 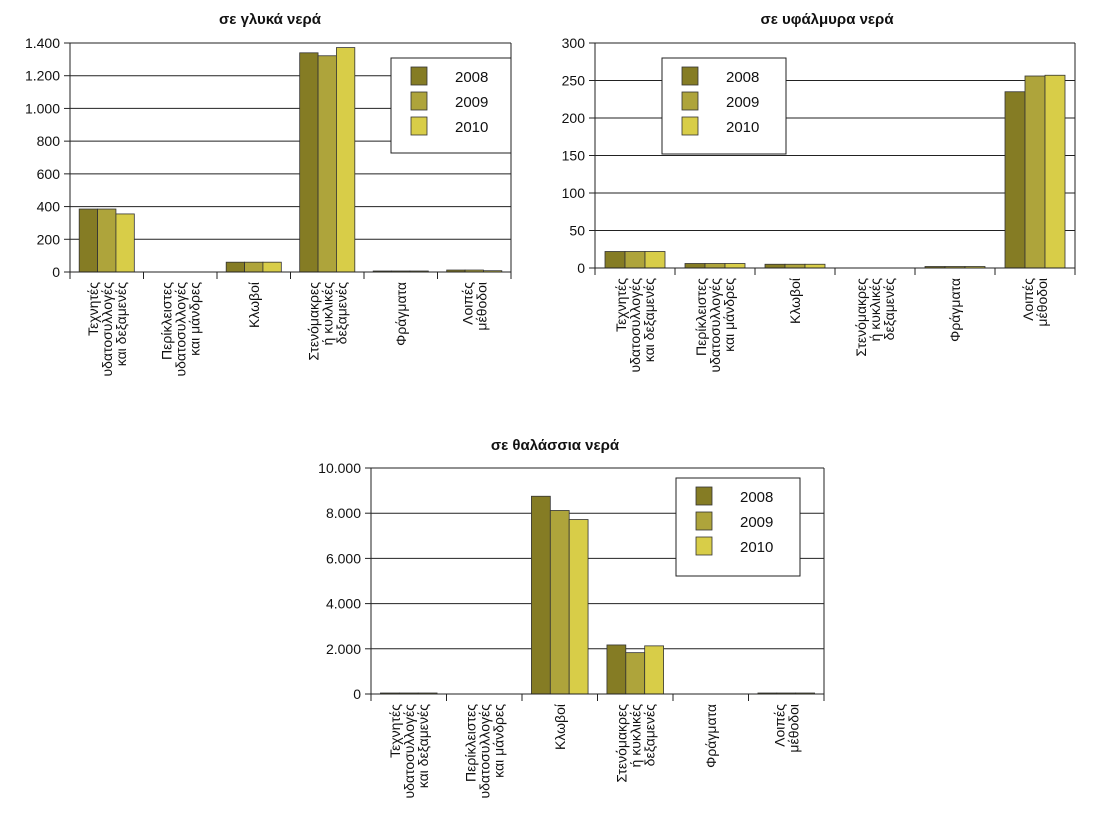 I want to click on x-tick-label-line: δεξαμενές, so click(x=889, y=309).